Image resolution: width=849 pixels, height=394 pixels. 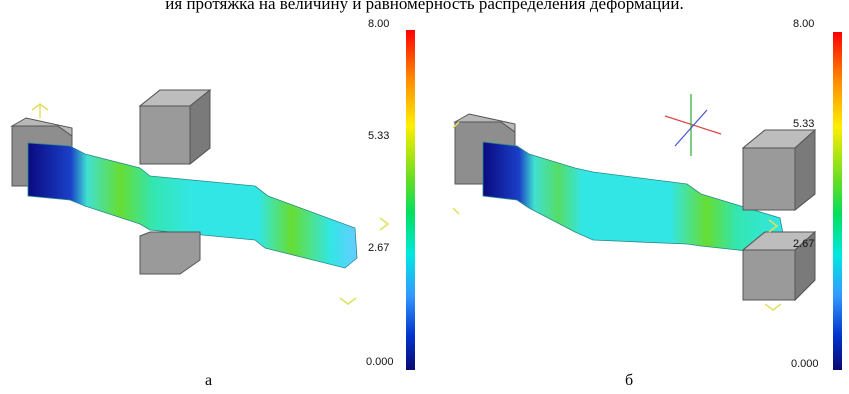 I want to click on scale-min-a: 0.000, so click(x=380, y=362).